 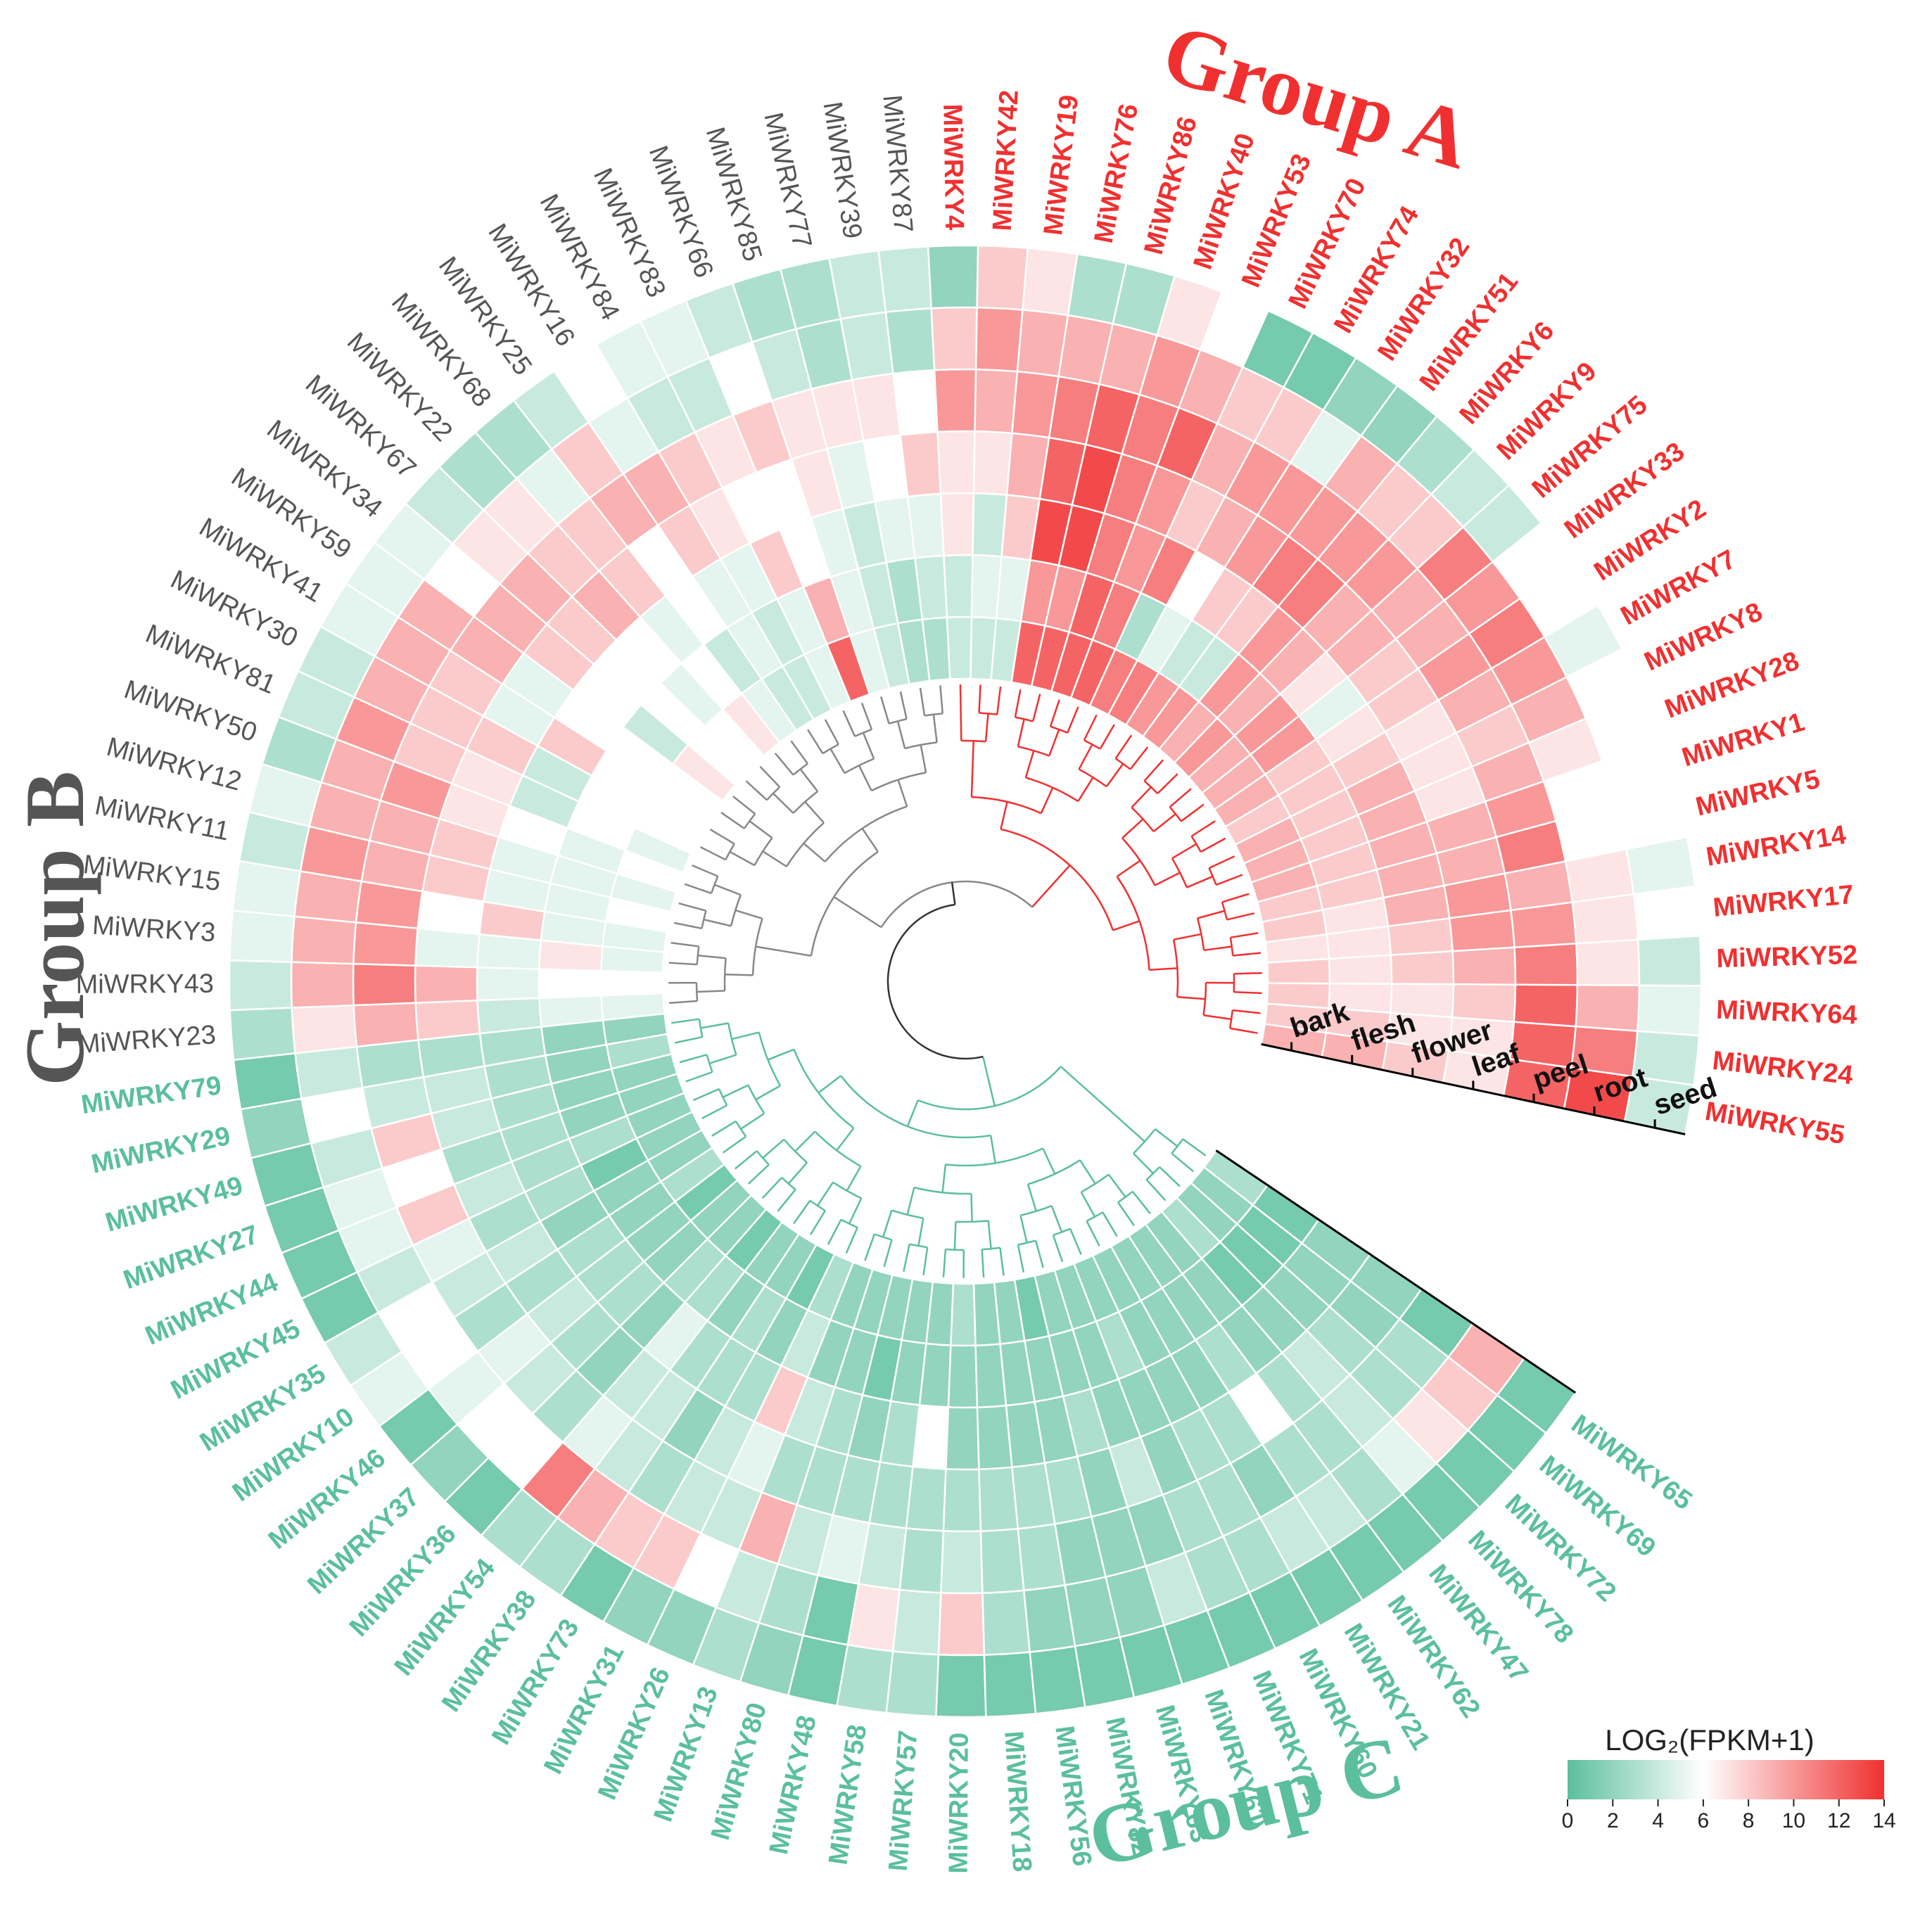 What do you see at coordinates (1726, 1779) in the screenshot?
I see `legend-colorbar` at bounding box center [1726, 1779].